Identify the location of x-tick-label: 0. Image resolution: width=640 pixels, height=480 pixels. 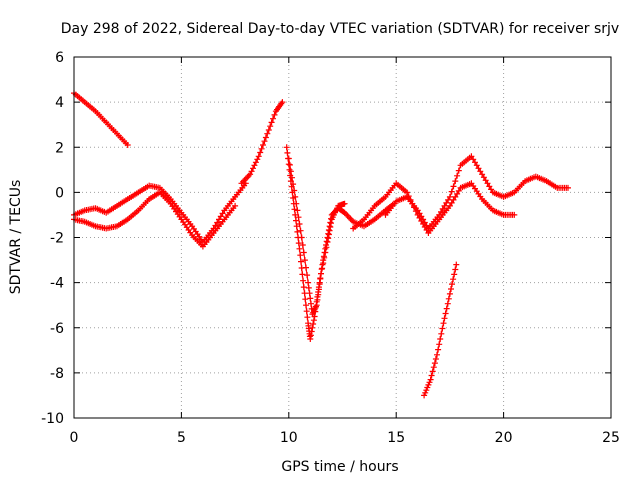
(74, 438).